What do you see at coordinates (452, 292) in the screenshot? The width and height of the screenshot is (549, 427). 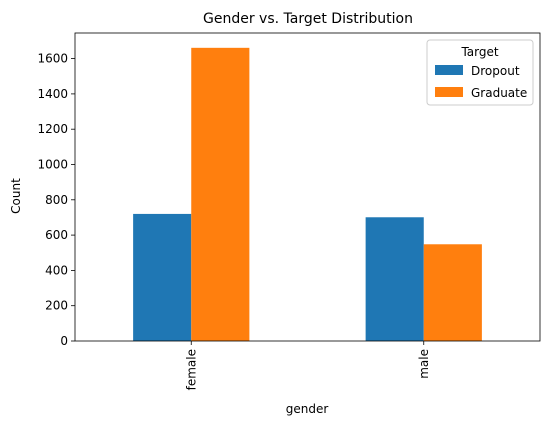 I see `bar-graduate-male` at bounding box center [452, 292].